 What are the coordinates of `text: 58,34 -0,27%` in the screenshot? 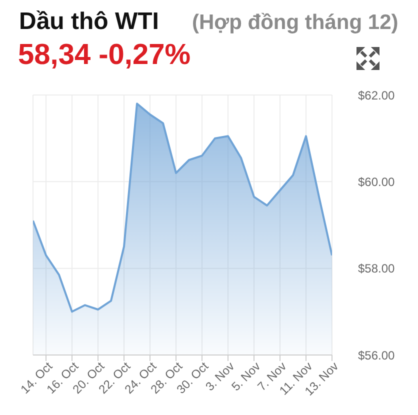 It's located at (104, 55).